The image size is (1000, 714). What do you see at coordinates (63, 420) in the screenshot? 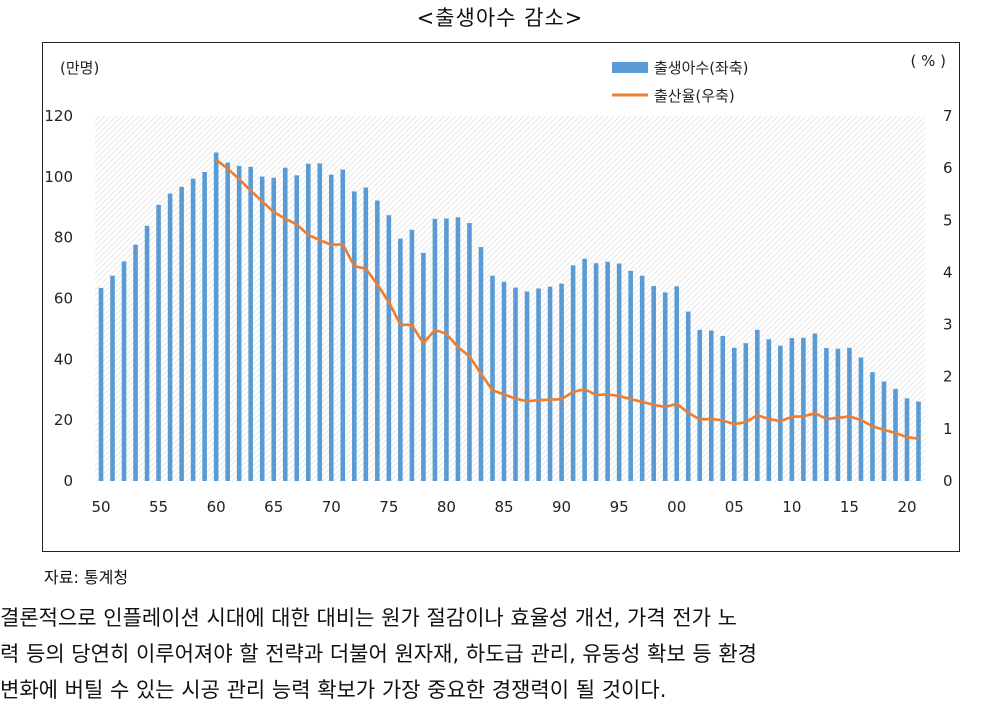
I see `left-tick-label: 20` at bounding box center [63, 420].